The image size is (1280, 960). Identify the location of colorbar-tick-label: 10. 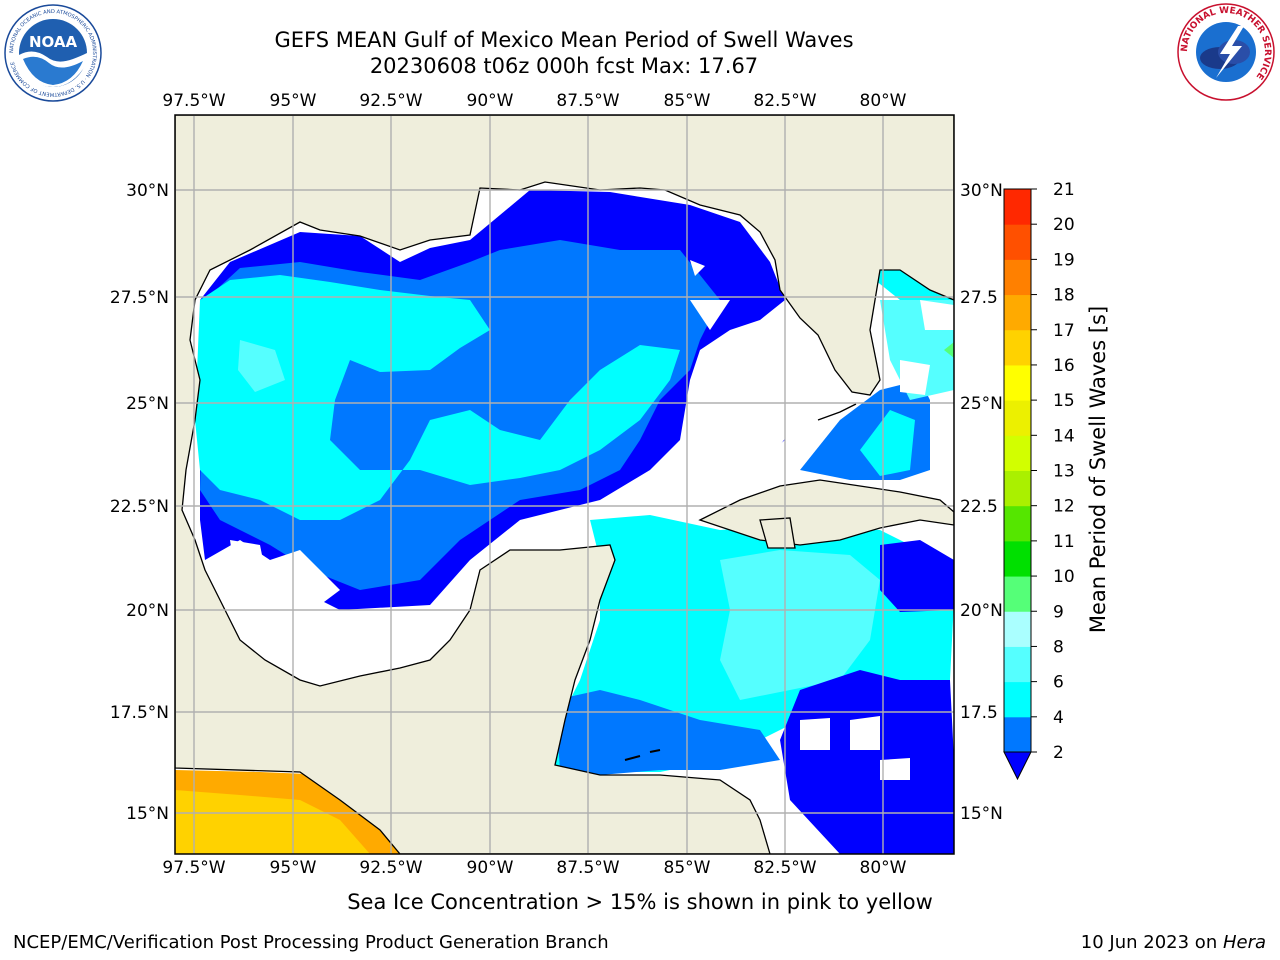
(1064, 577).